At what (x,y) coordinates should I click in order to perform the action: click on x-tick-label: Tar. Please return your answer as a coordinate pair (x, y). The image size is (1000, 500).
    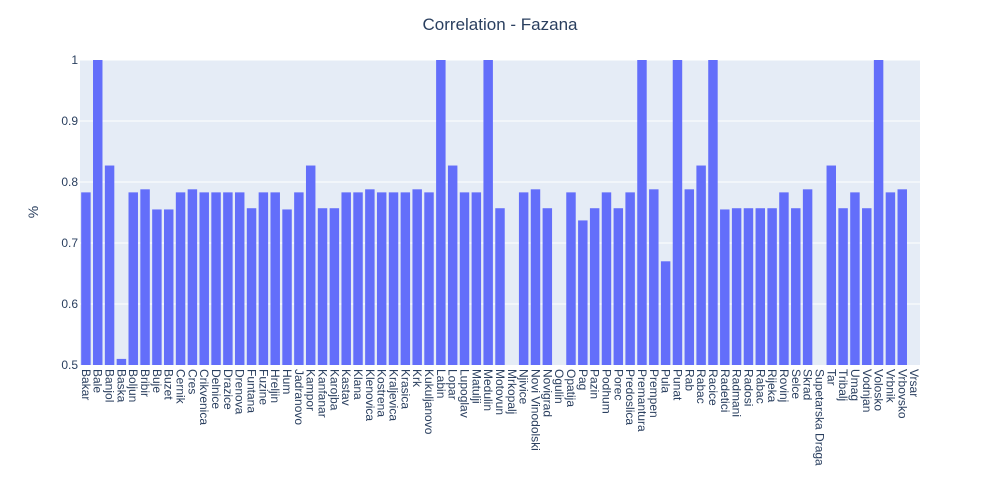
    Looking at the image, I should click on (831, 377).